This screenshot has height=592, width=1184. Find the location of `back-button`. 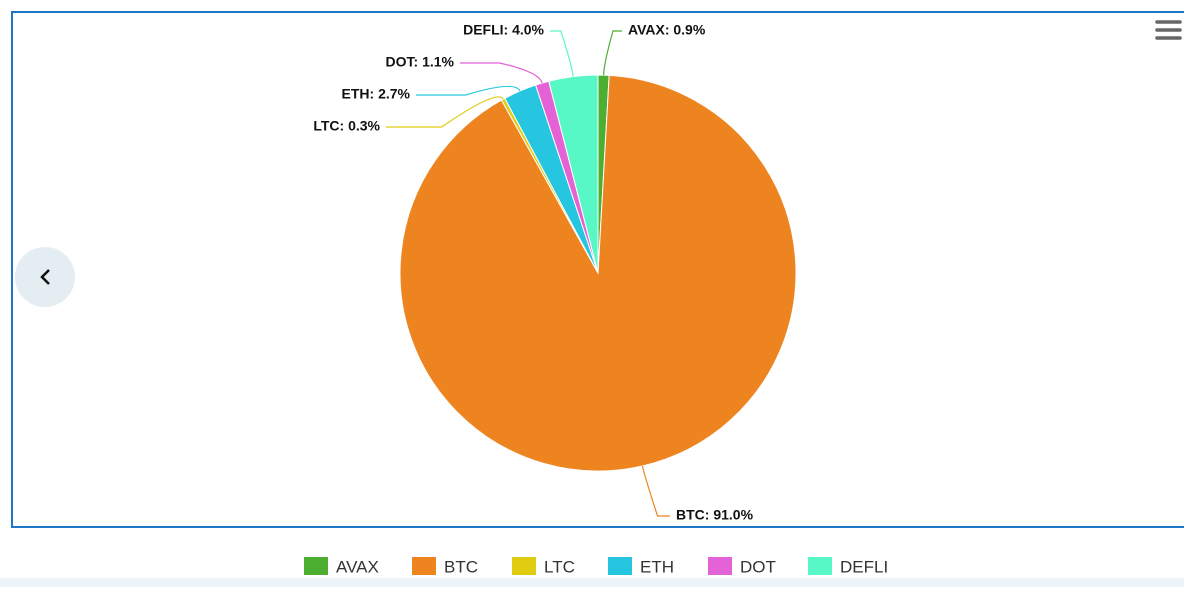

back-button is located at coordinates (45, 277).